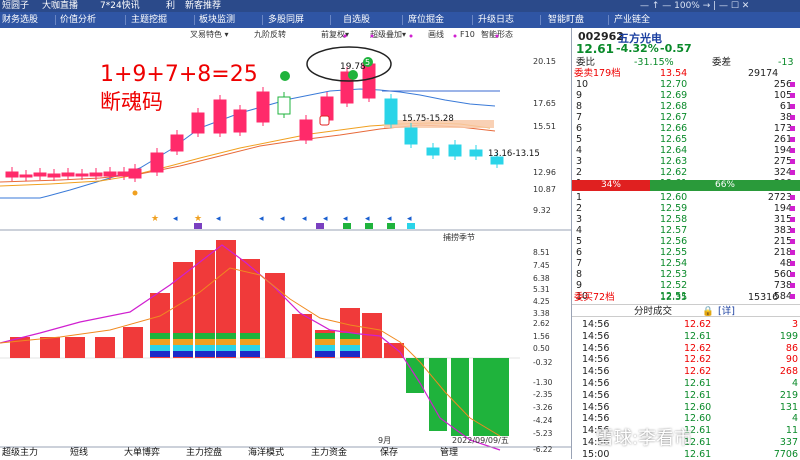 The height and width of the screenshot is (460, 800). Describe the element at coordinates (686, 219) in the screenshot. I see `order-row: 3 12.58 315` at that location.